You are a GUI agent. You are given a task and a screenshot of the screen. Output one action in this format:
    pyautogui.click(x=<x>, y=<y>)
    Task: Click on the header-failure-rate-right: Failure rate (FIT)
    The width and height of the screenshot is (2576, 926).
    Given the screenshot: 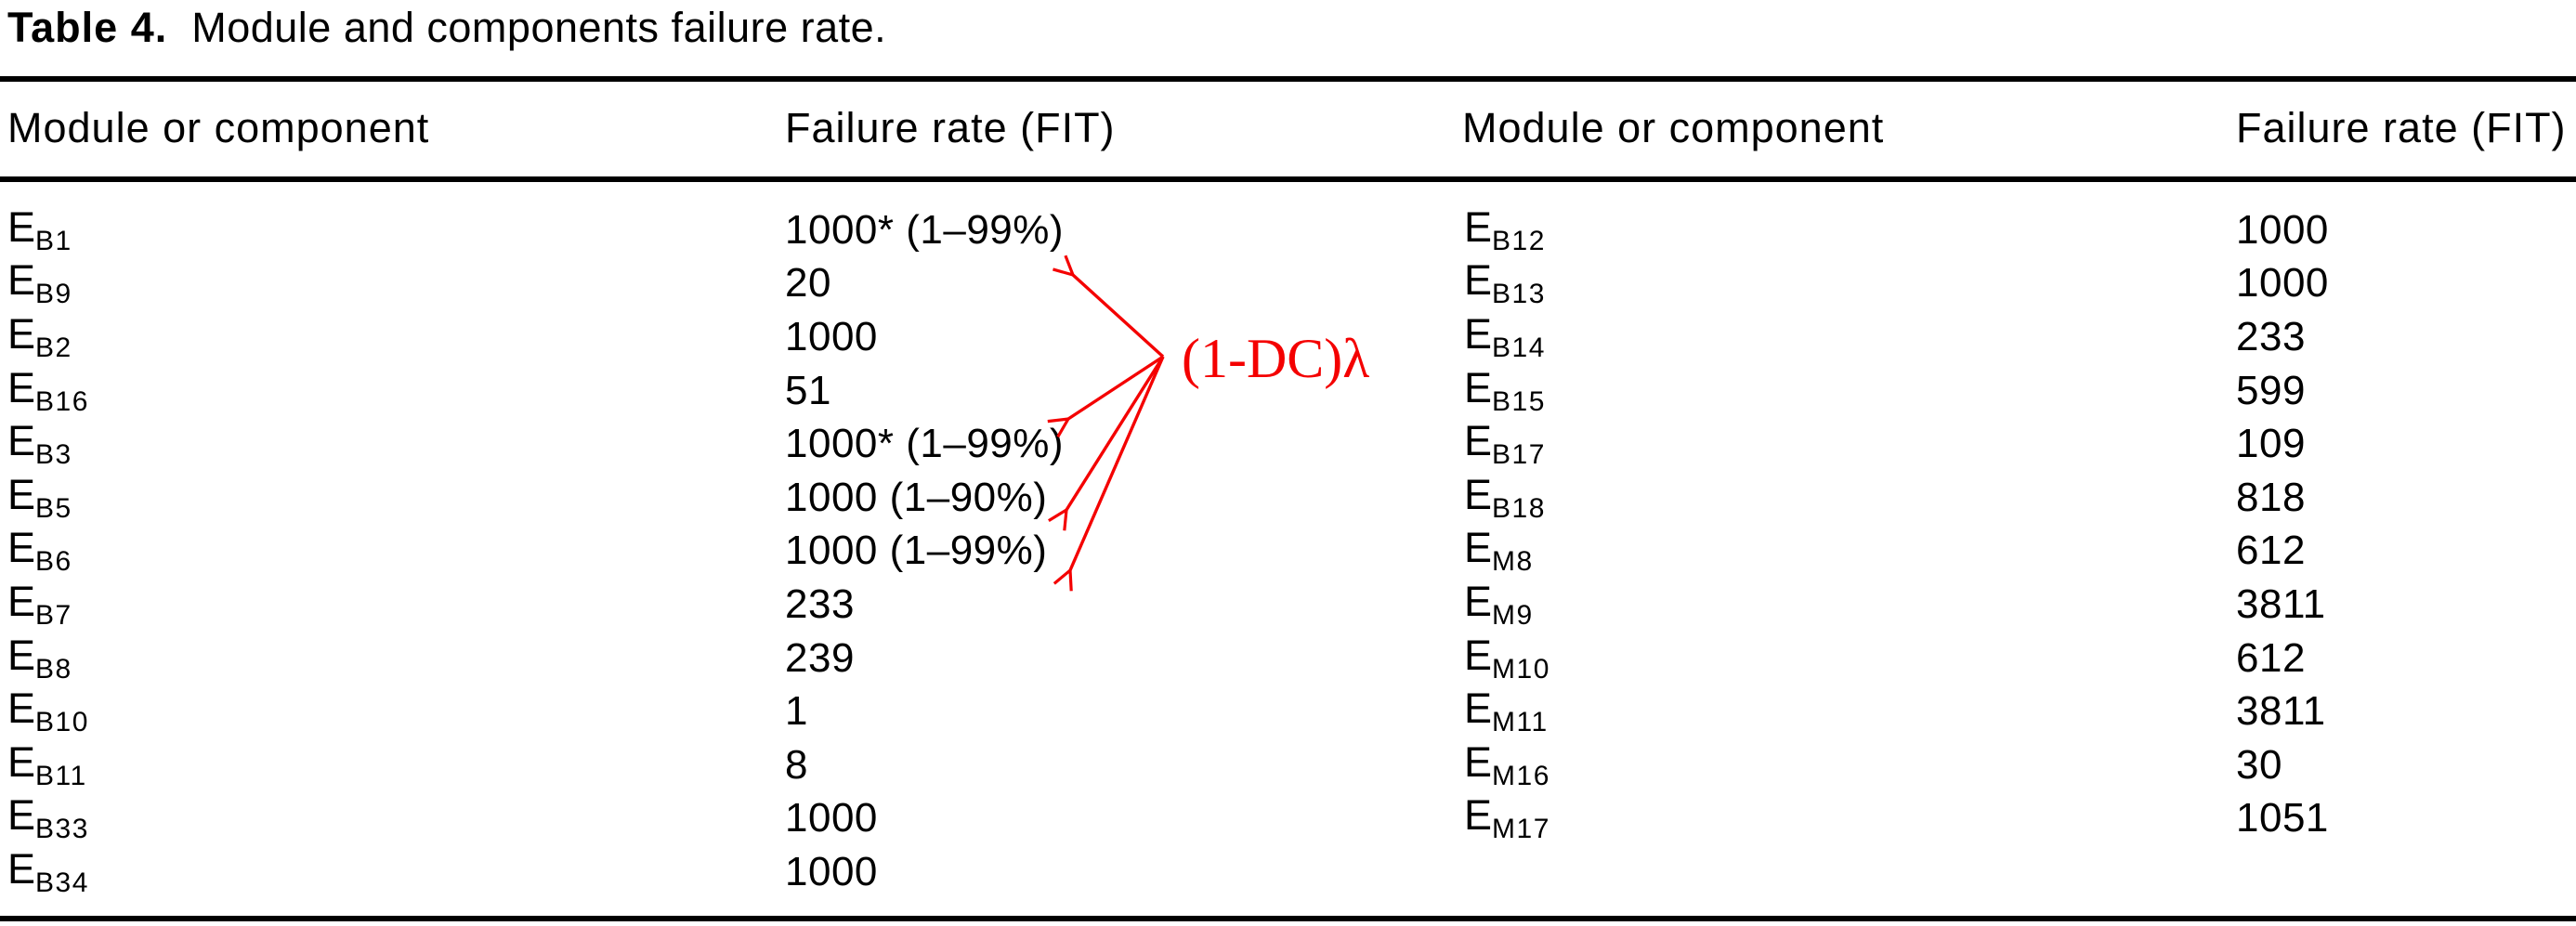 What is the action you would take?
    pyautogui.click(x=2402, y=128)
    